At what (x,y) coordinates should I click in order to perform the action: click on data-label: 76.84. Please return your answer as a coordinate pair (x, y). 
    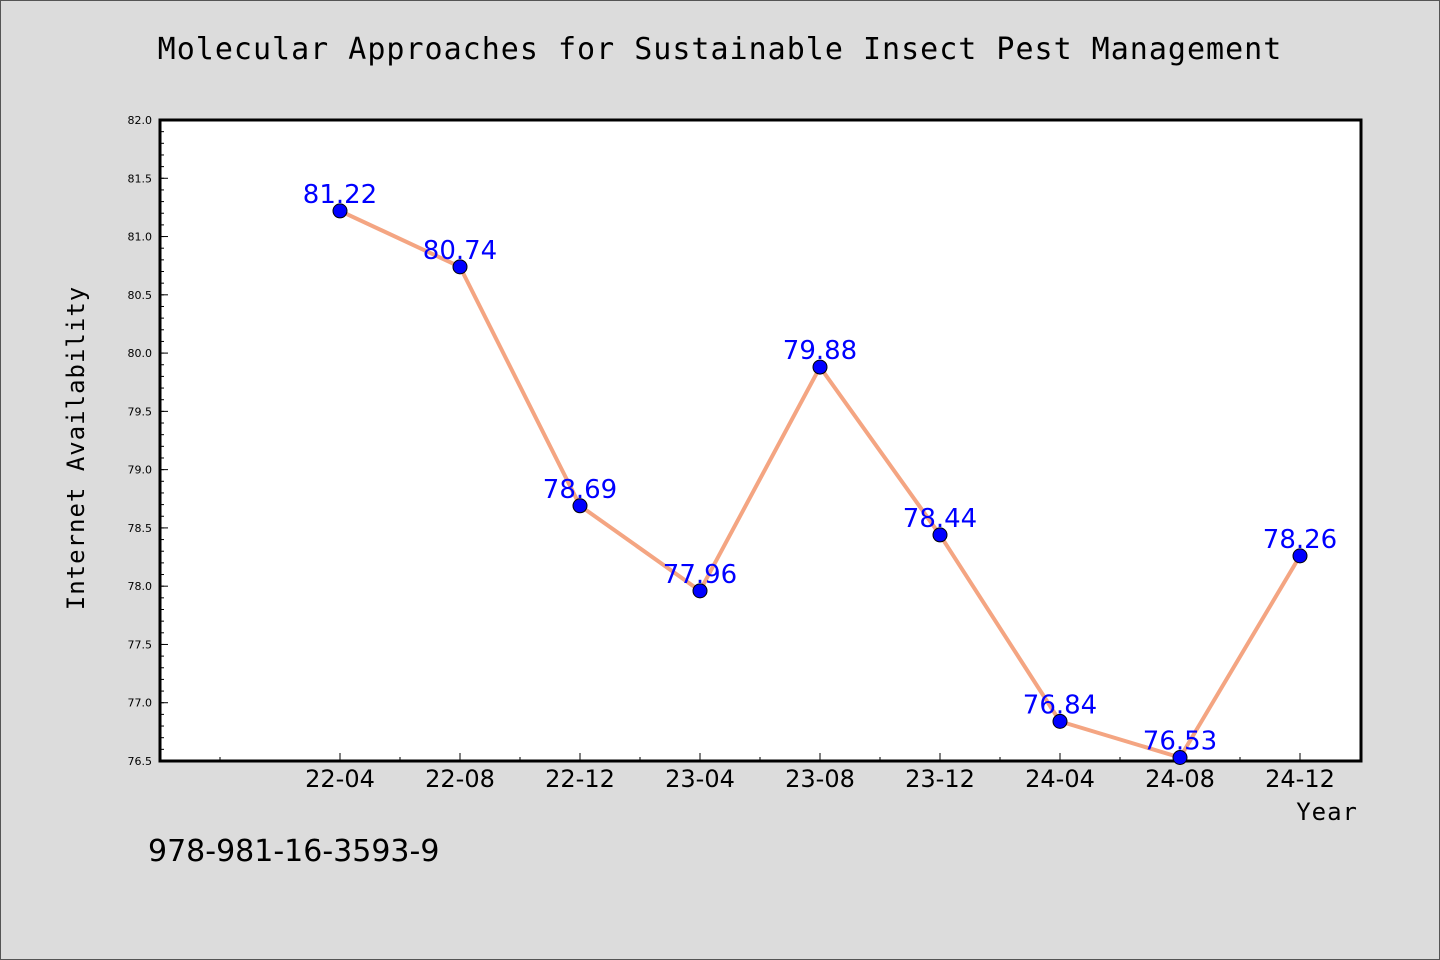
    Looking at the image, I should click on (1060, 705).